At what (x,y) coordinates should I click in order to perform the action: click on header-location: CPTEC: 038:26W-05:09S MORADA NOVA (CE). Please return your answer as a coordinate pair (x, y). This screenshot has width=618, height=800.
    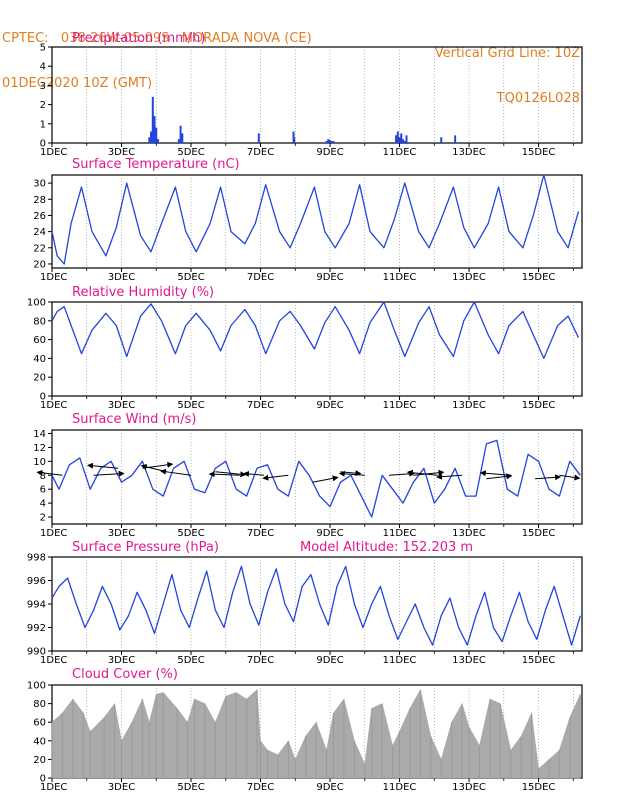
    Looking at the image, I should click on (157, 38).